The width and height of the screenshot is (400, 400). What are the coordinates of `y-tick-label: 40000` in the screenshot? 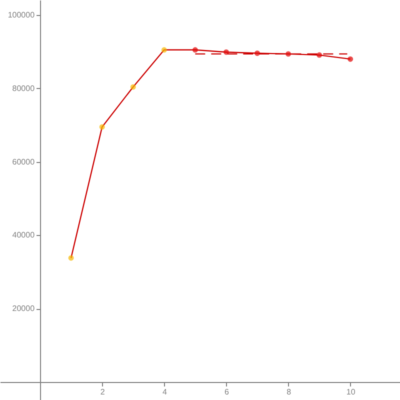 It's located at (24, 235).